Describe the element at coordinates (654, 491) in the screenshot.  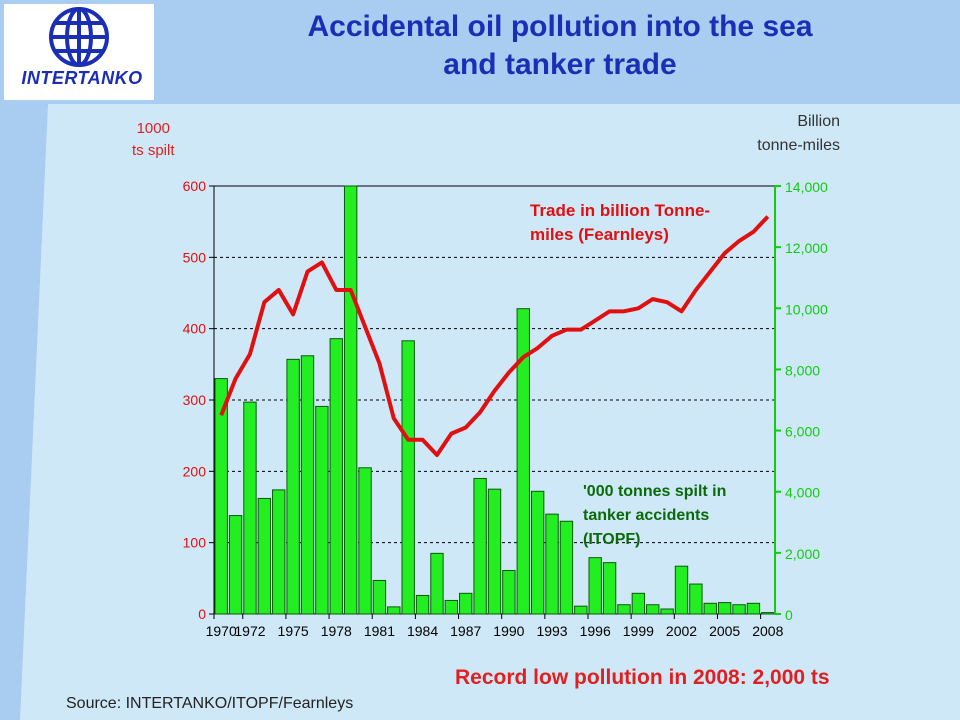
I see `spill-series-label: '000 tonnes spilt in` at that location.